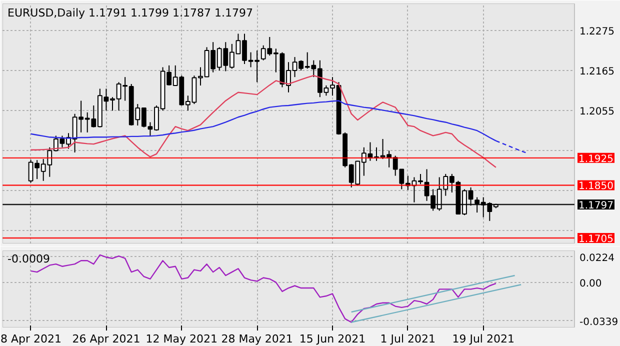 The image size is (620, 346). Describe the element at coordinates (597, 258) in the screenshot. I see `y-tick-label: 0.0224` at that location.